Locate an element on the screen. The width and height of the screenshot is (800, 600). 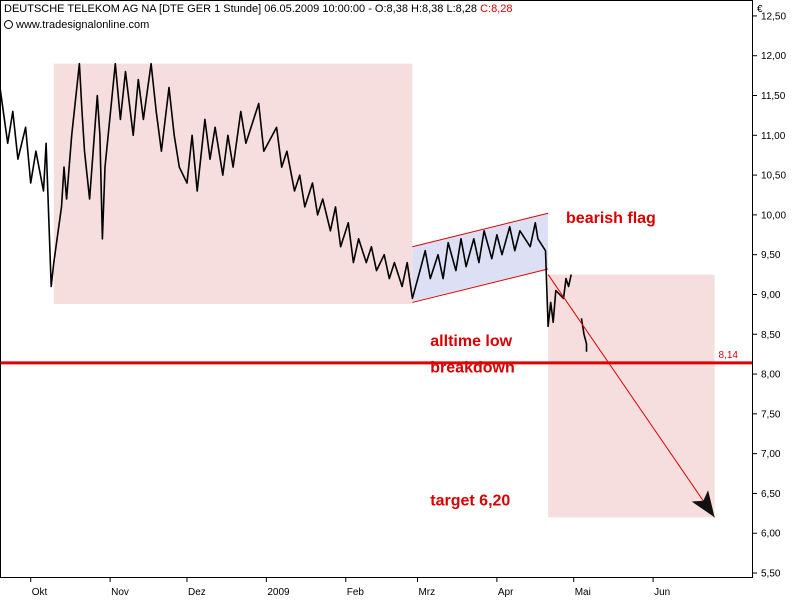
support-line-value: 8,14 is located at coordinates (729, 355).